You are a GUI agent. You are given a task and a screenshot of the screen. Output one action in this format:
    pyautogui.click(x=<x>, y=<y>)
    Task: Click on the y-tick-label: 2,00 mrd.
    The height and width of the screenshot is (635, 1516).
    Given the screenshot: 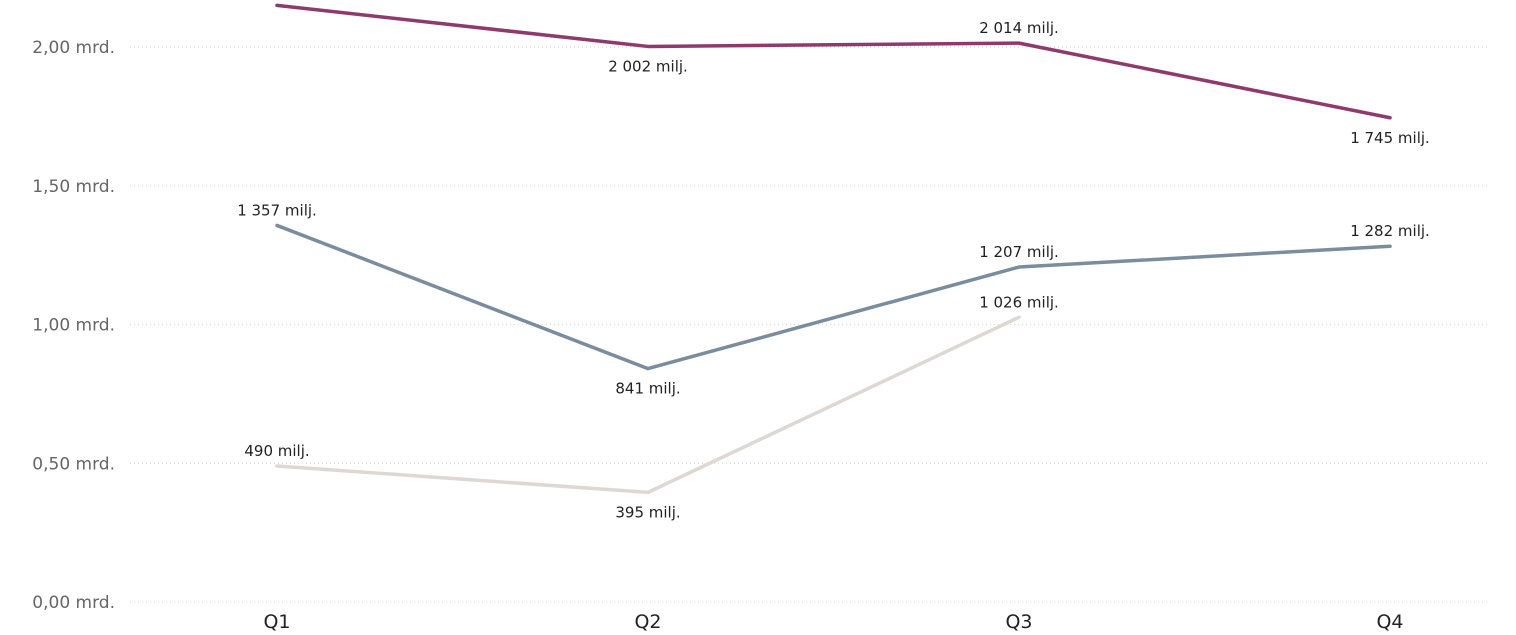 What is the action you would take?
    pyautogui.click(x=73, y=48)
    